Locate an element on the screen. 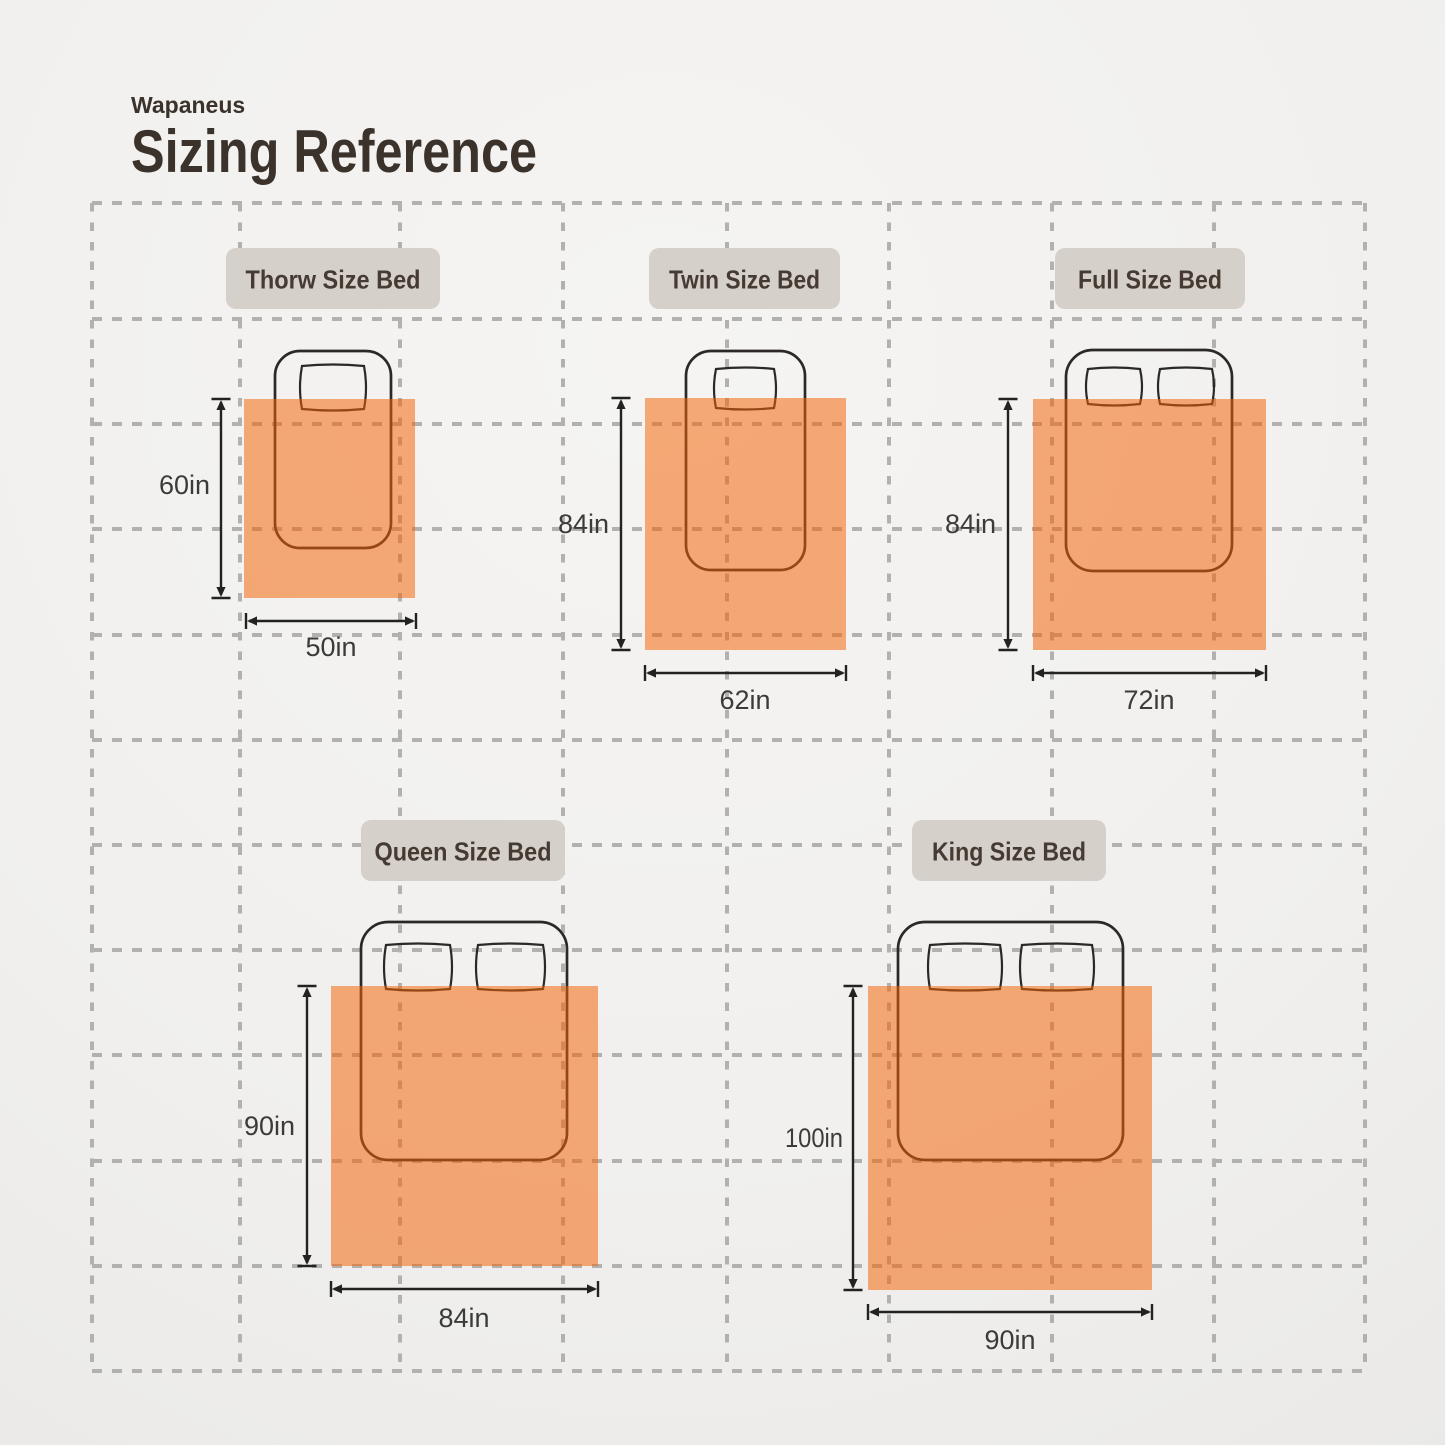 The width and height of the screenshot is (1445, 1445). svg-text: Queen Size Bed is located at coordinates (463, 852).